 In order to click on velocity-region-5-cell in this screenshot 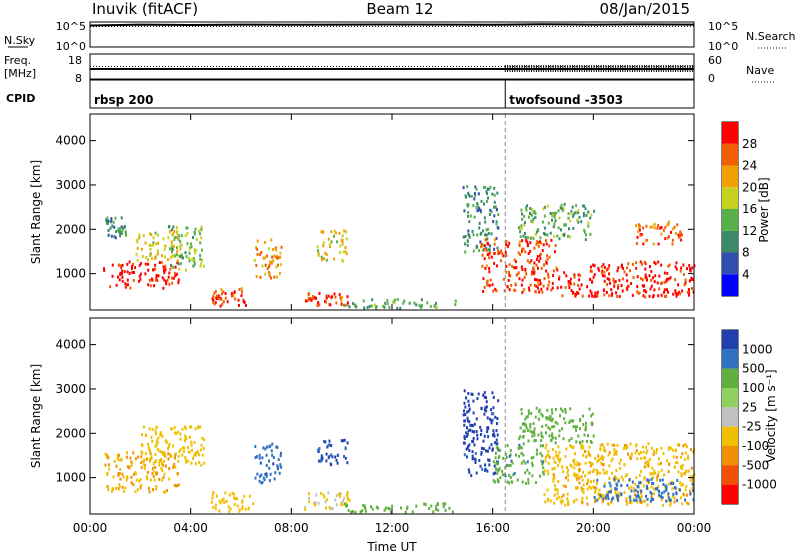, I will do `click(337, 455)`.